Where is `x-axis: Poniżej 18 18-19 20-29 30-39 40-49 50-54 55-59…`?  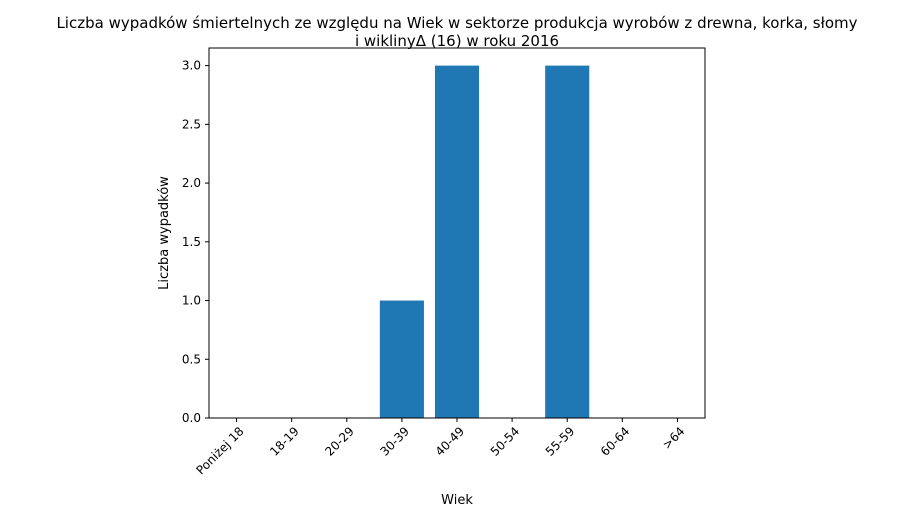 x-axis: Poniżej 18 18-19 20-29 30-39 40-49 50-54 55-59… is located at coordinates (441, 447).